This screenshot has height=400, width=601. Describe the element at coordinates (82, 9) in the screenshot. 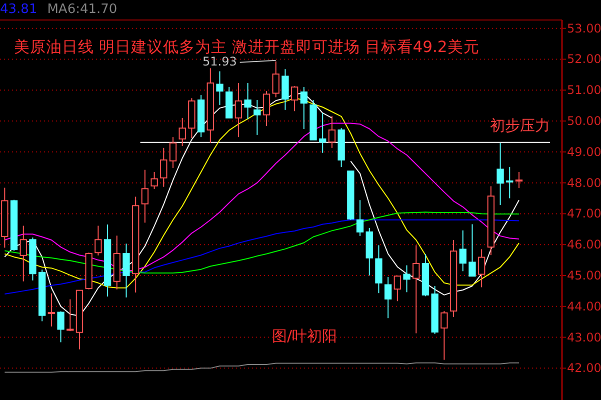

I see `text: MA6:41.70` at that location.